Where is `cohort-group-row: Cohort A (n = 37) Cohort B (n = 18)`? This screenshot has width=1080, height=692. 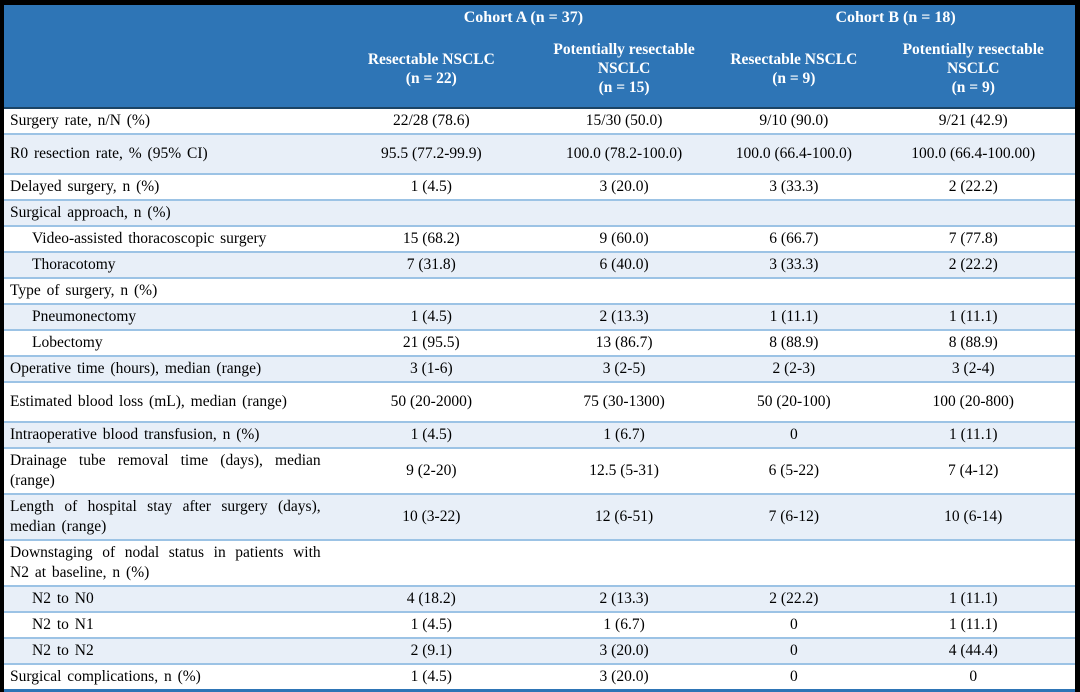 cohort-group-row: Cohort A (n = 37) Cohort B (n = 18) is located at coordinates (539, 17).